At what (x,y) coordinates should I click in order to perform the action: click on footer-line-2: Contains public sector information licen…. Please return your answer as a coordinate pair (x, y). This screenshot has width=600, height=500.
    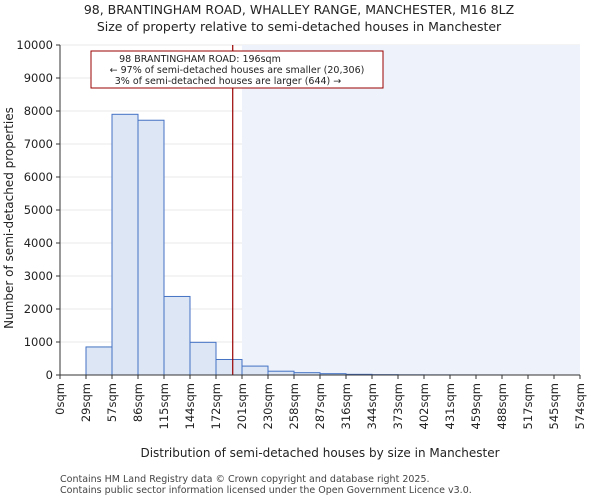
    Looking at the image, I should click on (266, 490).